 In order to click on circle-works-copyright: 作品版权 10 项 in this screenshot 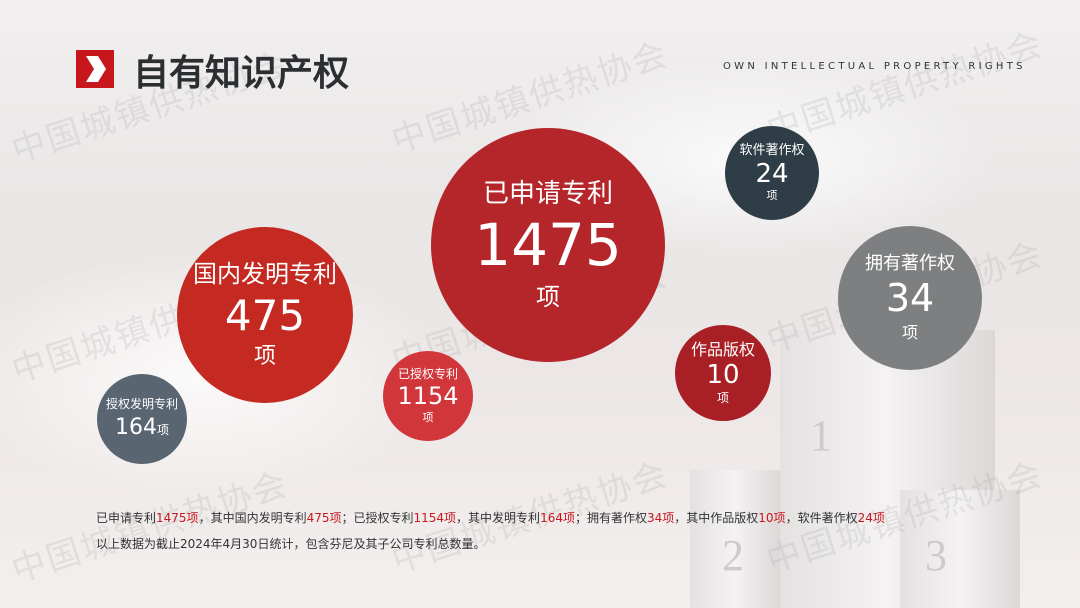, I will do `click(723, 373)`.